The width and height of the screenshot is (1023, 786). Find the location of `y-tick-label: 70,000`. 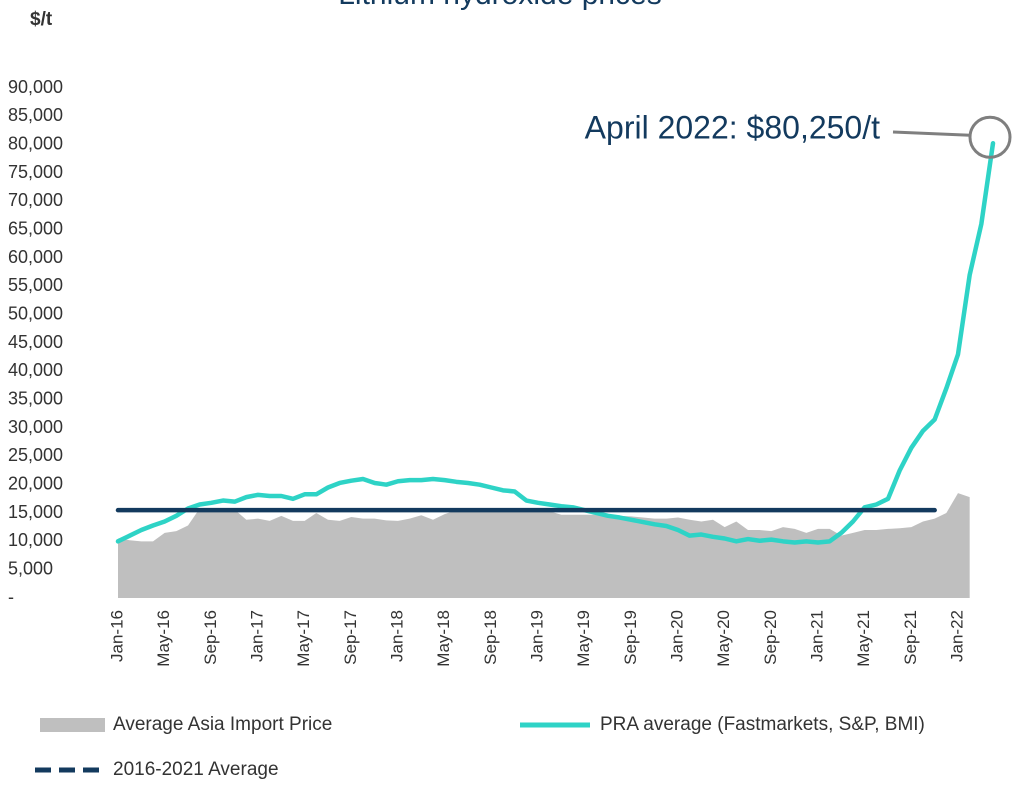

y-tick-label: 70,000 is located at coordinates (35, 200).